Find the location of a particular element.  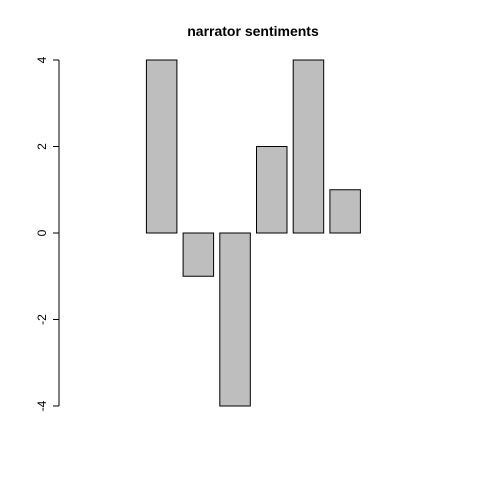

y-tick-label: 0 is located at coordinates (42, 232).